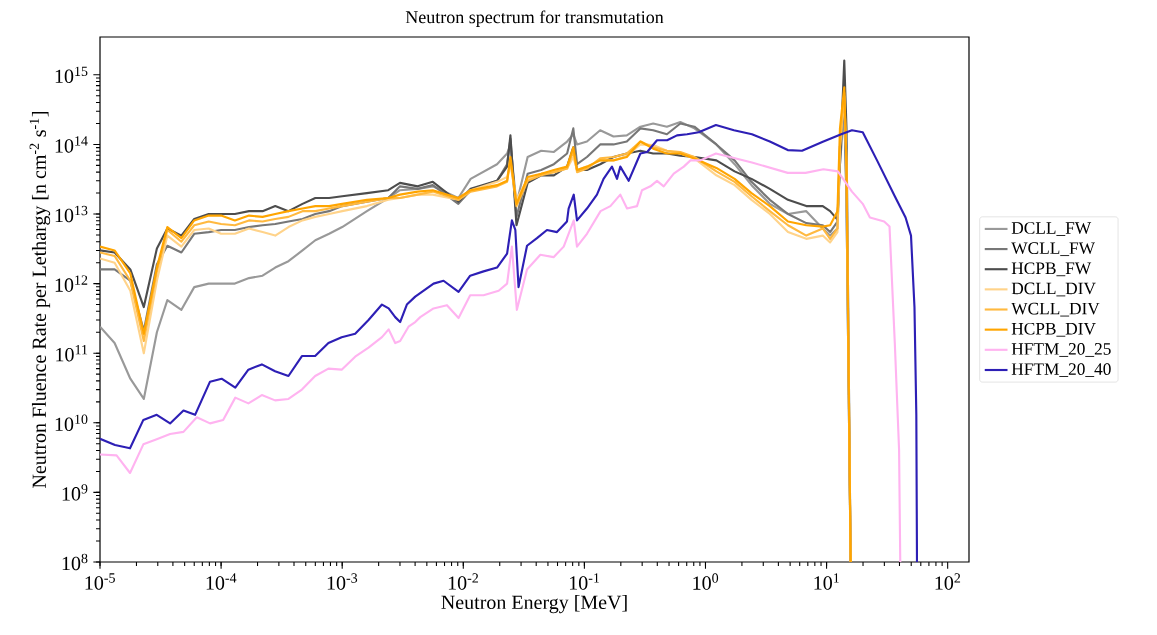 The width and height of the screenshot is (1157, 635). Describe the element at coordinates (71, 144) in the screenshot. I see `y-tick-label: 10$^{14}$` at that location.